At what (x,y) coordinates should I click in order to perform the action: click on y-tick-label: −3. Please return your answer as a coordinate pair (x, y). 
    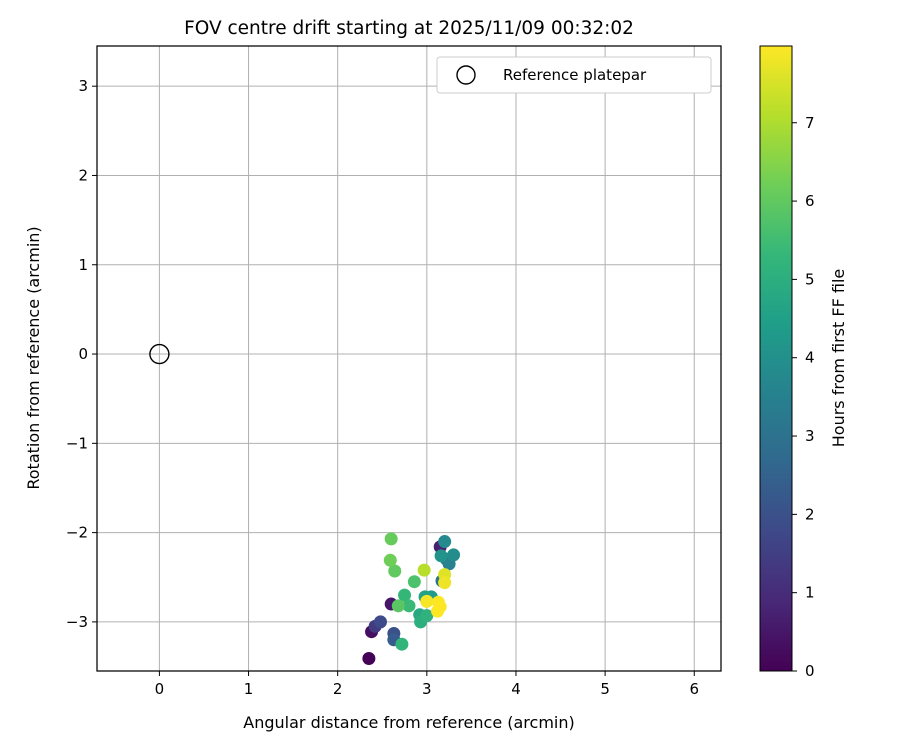
    Looking at the image, I should click on (77, 622).